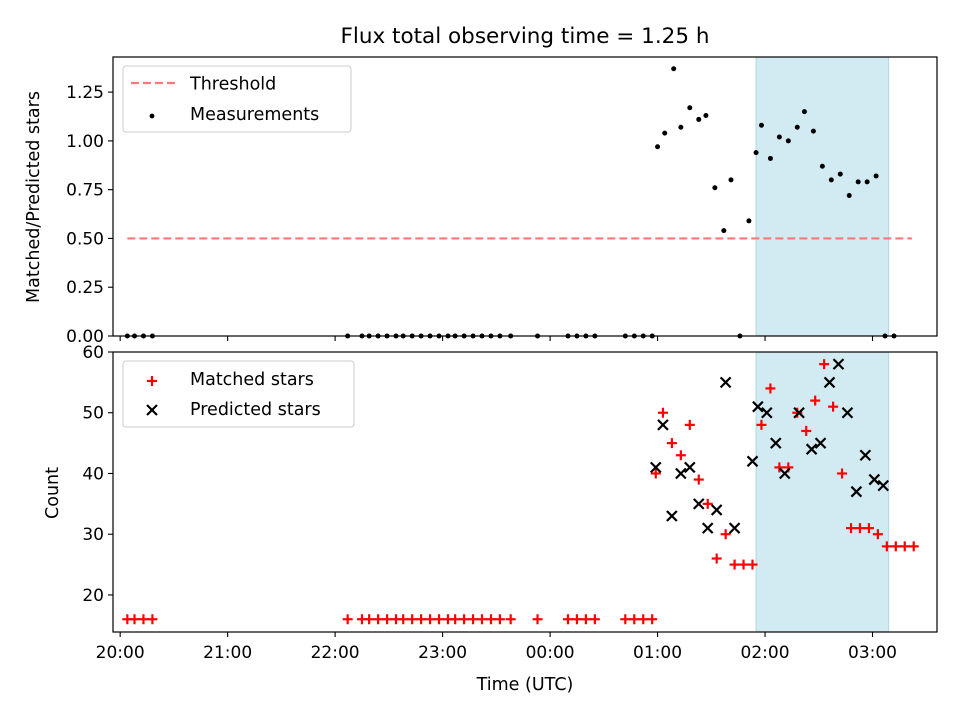 Image resolution: width=960 pixels, height=720 pixels. I want to click on y-tick-label: 0.75, so click(85, 191).